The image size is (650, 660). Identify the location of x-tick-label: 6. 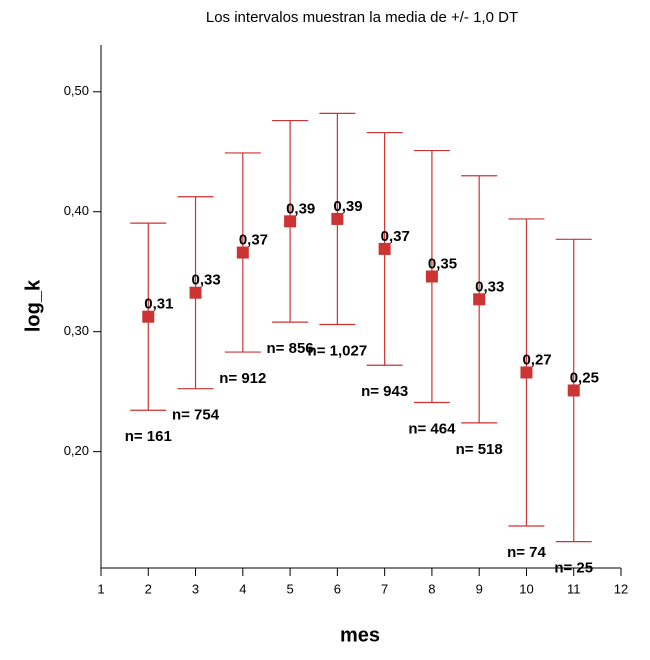
(337, 588).